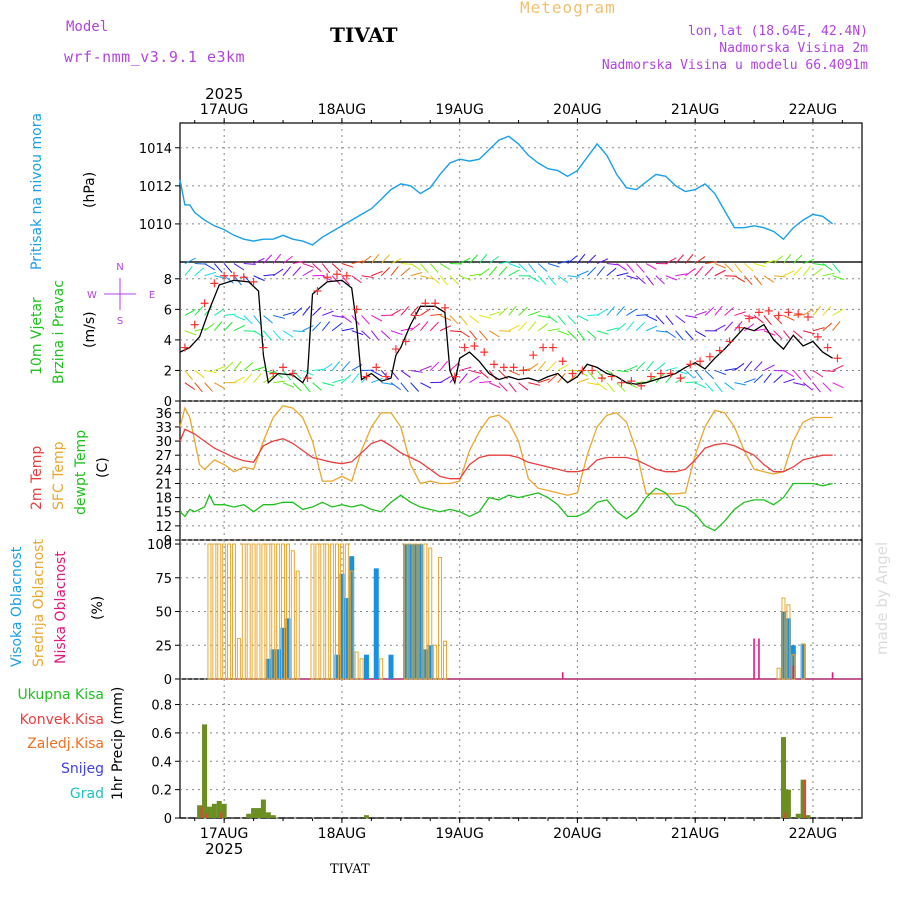 This screenshot has width=900, height=900. What do you see at coordinates (65, 744) in the screenshot?
I see `precip-legend-freezing: Zaledj.Kisa` at bounding box center [65, 744].